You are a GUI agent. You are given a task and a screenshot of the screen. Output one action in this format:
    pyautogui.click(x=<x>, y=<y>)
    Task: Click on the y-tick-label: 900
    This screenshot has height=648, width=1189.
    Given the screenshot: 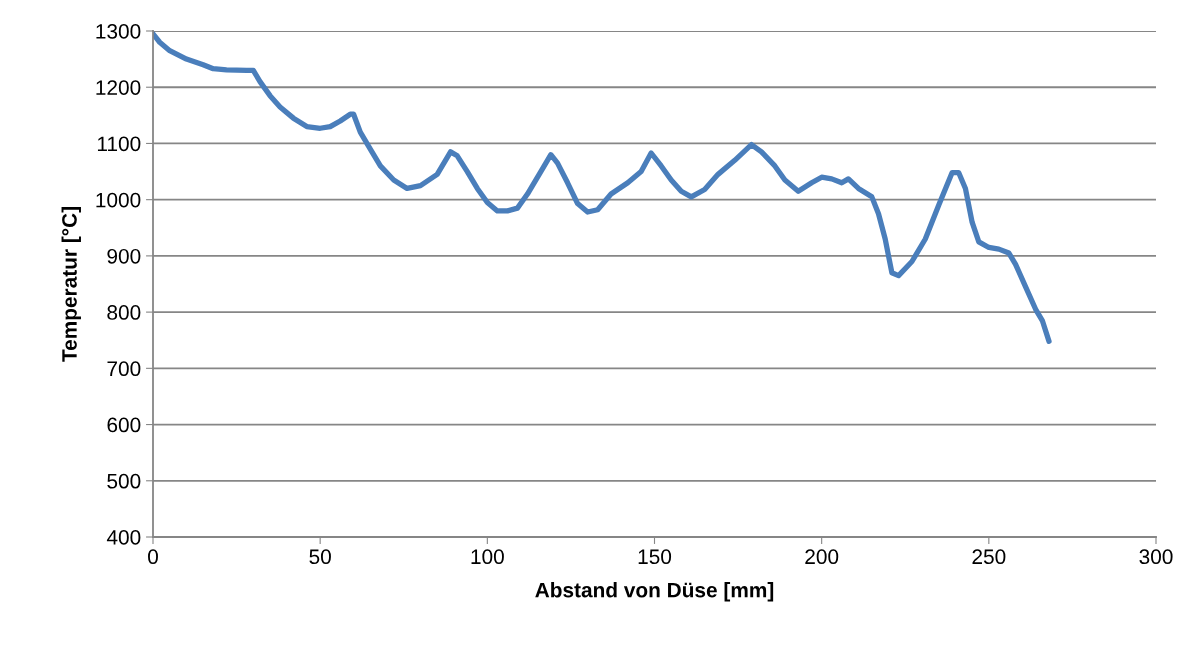 What is the action you would take?
    pyautogui.click(x=124, y=256)
    